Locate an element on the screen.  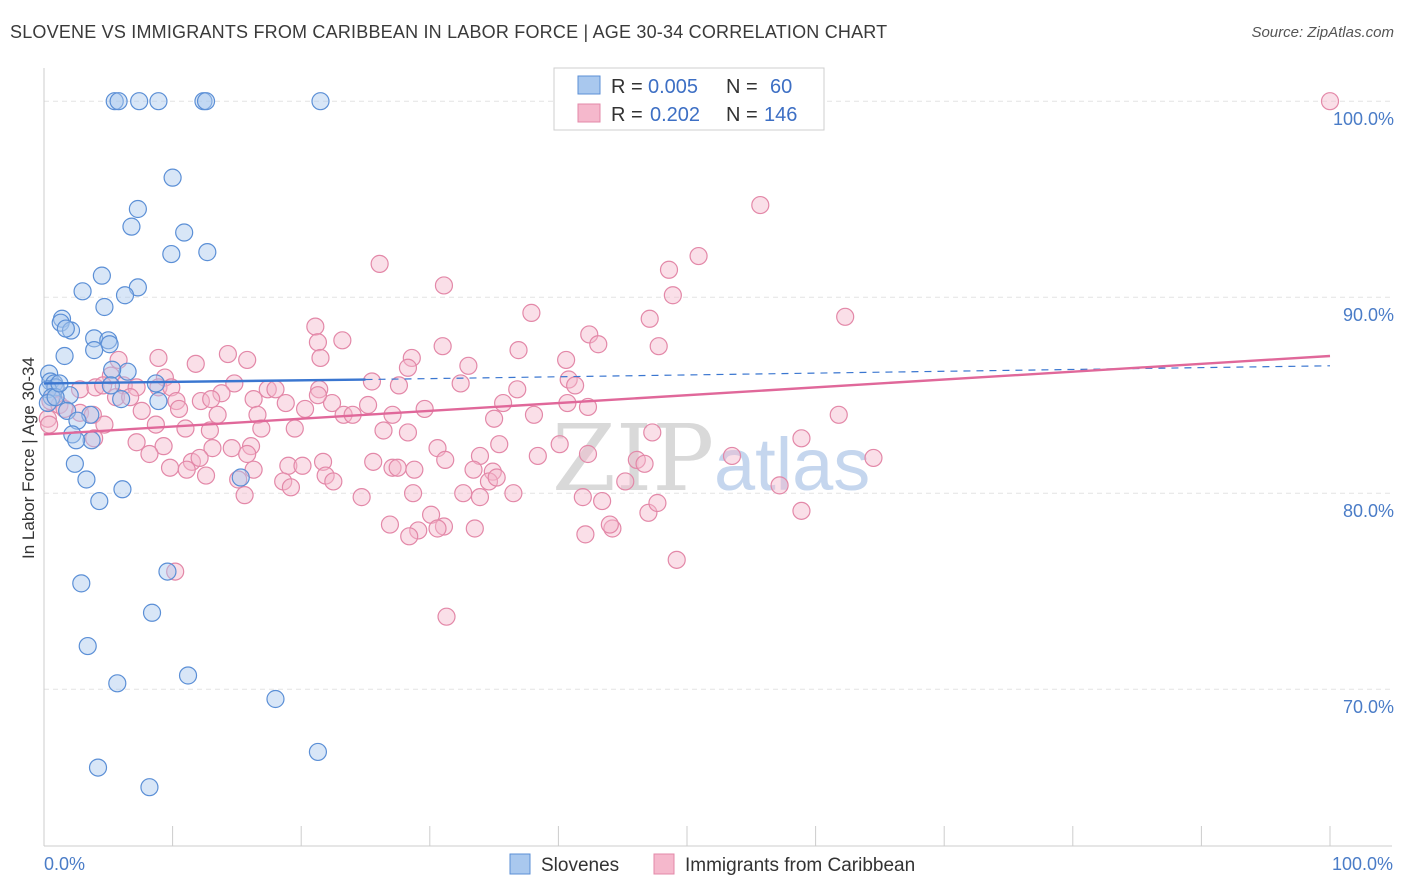
y-tick-labels: 70.0% 80.0% 90.0% 100.0% is located at coordinates (1363, 413).